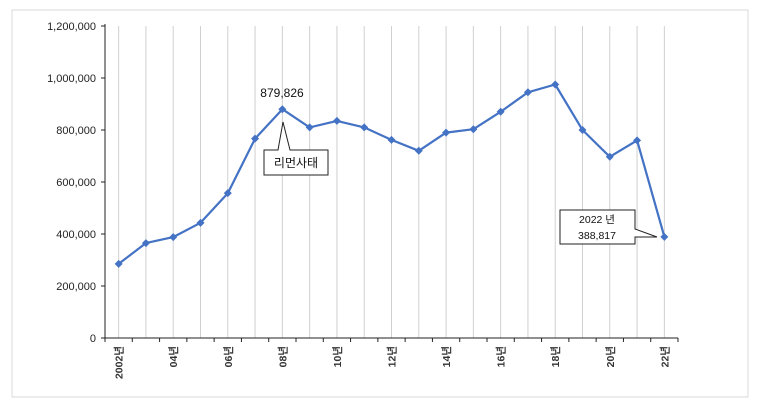  What do you see at coordinates (71, 27) in the screenshot?
I see `y-tick-label: 1,200,000` at bounding box center [71, 27].